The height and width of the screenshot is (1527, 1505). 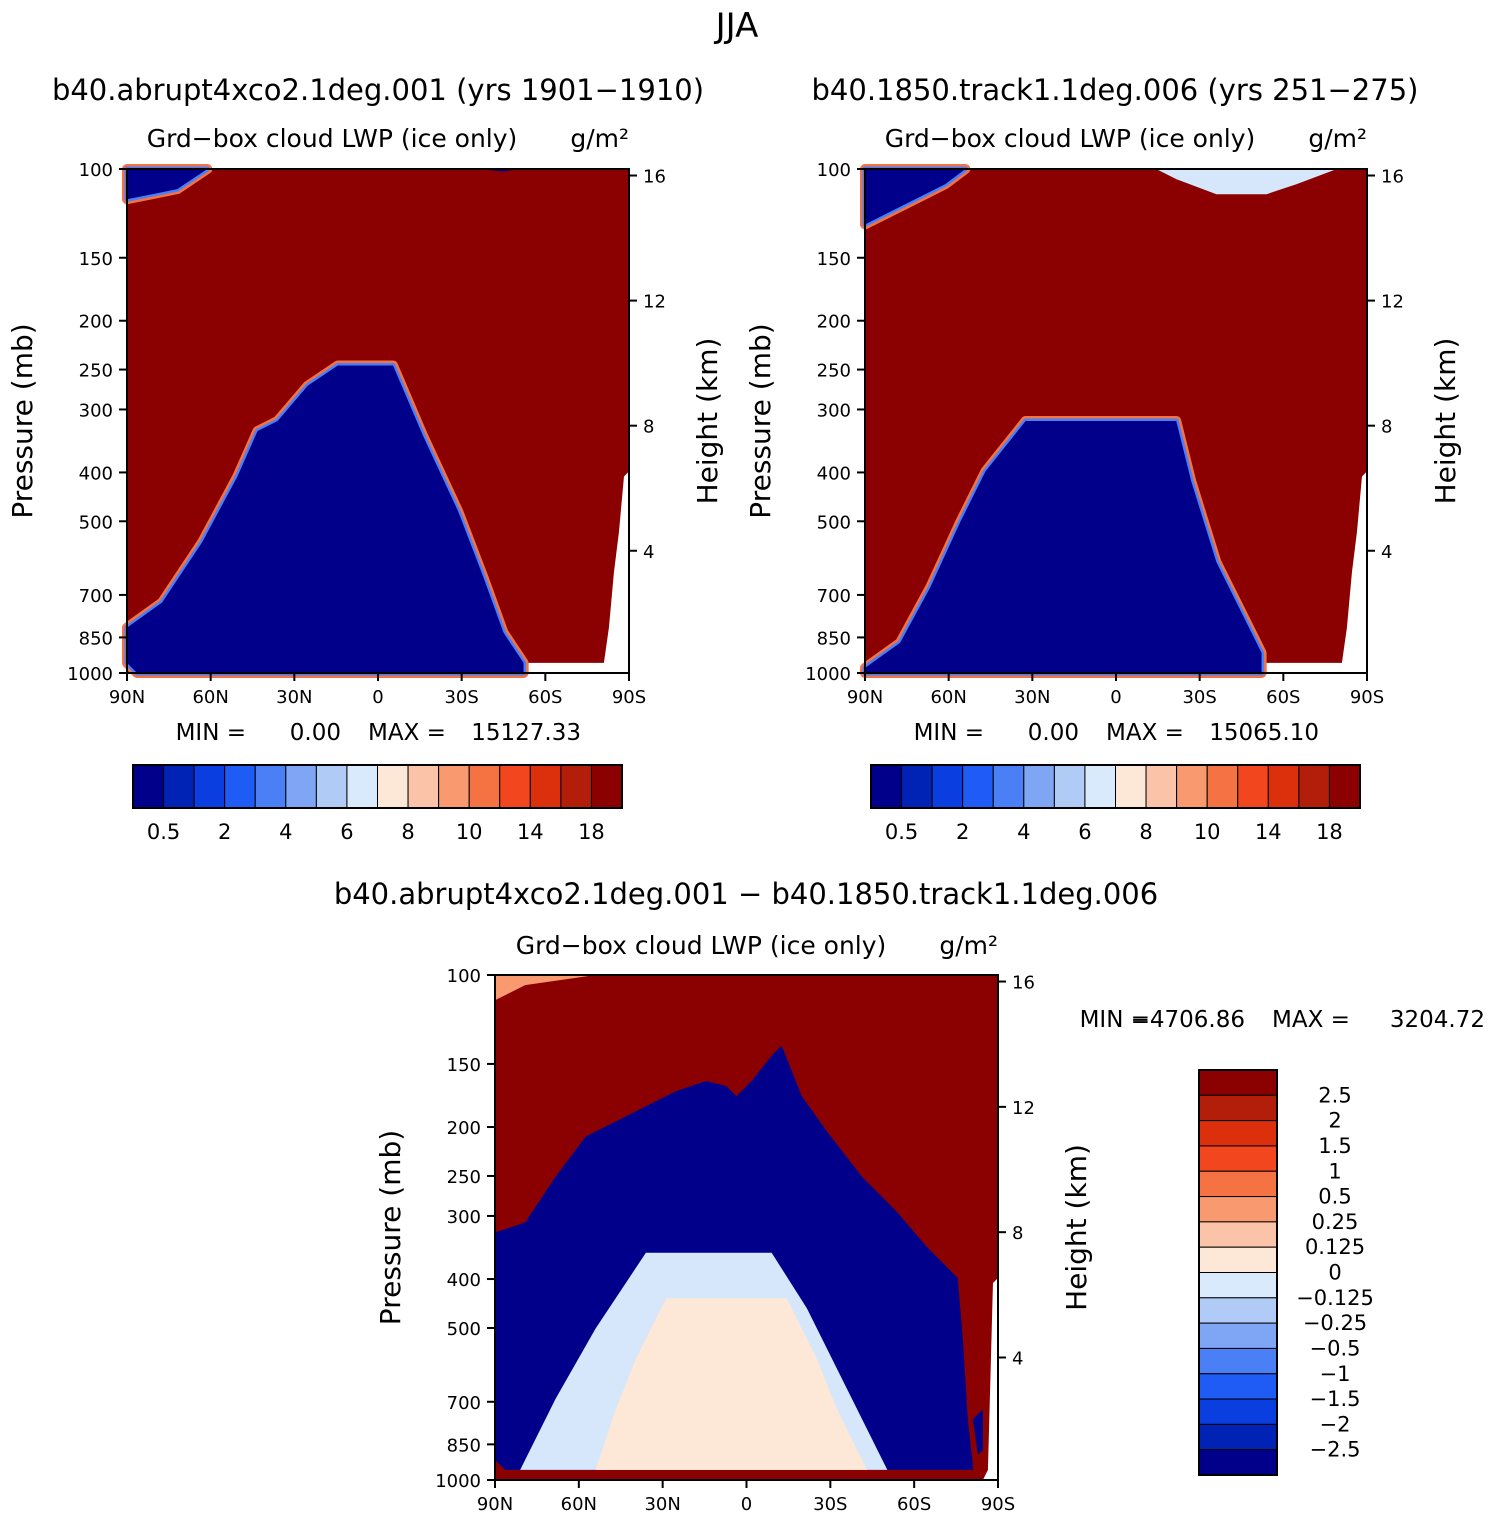 What do you see at coordinates (1334, 1146) in the screenshot?
I see `colorbar-label: 1.5` at bounding box center [1334, 1146].